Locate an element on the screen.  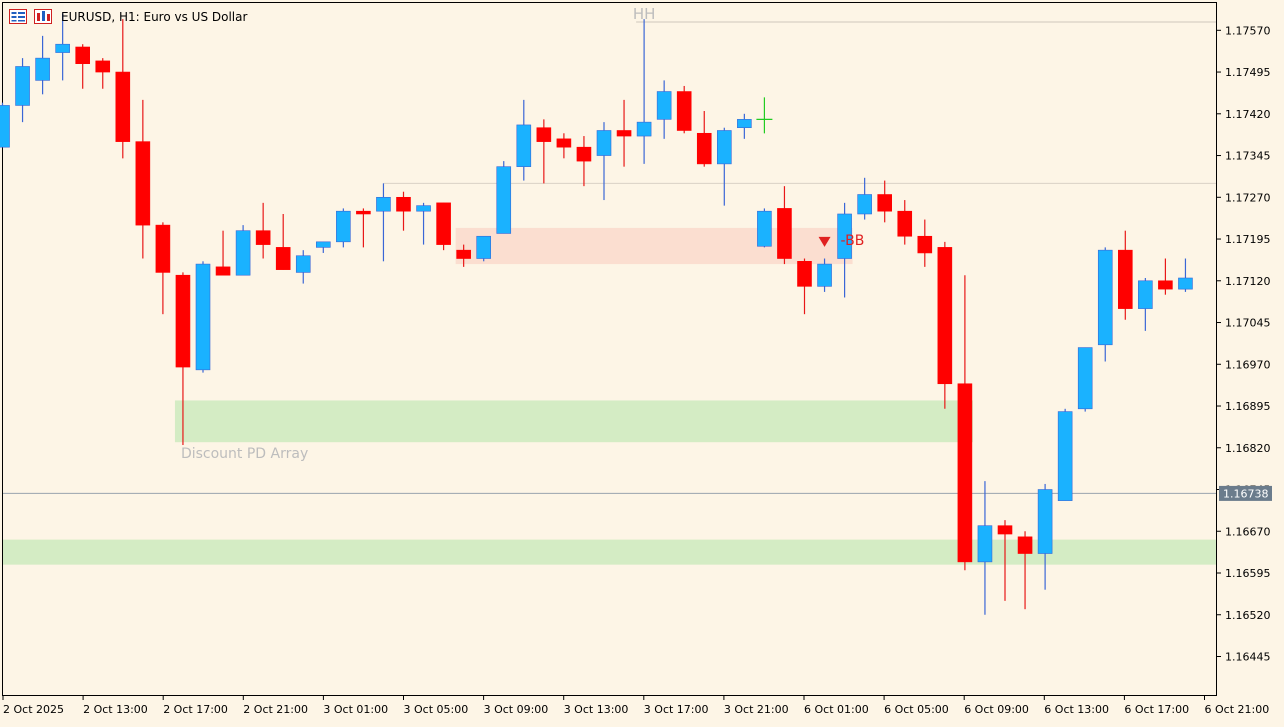
chart-header: EURUSD, H1: Euro vs US Dollar is located at coordinates (128, 16).